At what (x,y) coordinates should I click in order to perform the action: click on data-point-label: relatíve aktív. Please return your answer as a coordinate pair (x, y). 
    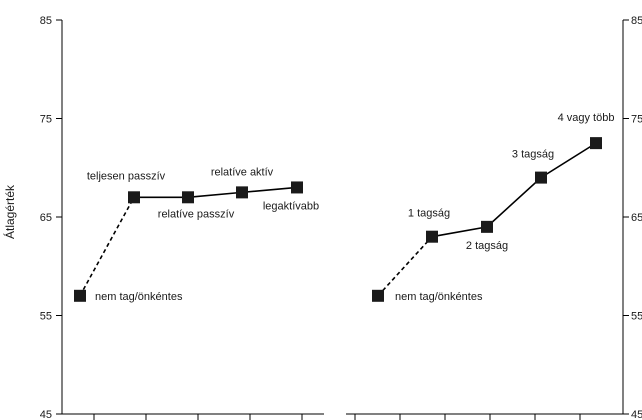
    Looking at the image, I should click on (242, 172).